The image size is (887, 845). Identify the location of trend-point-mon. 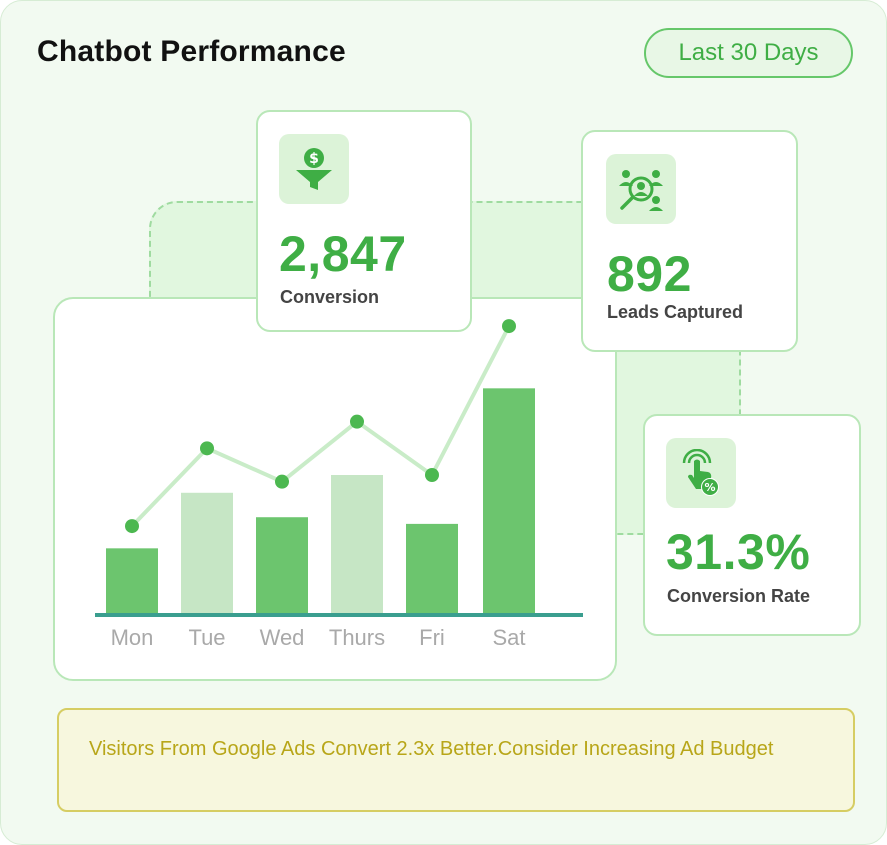
(132, 526).